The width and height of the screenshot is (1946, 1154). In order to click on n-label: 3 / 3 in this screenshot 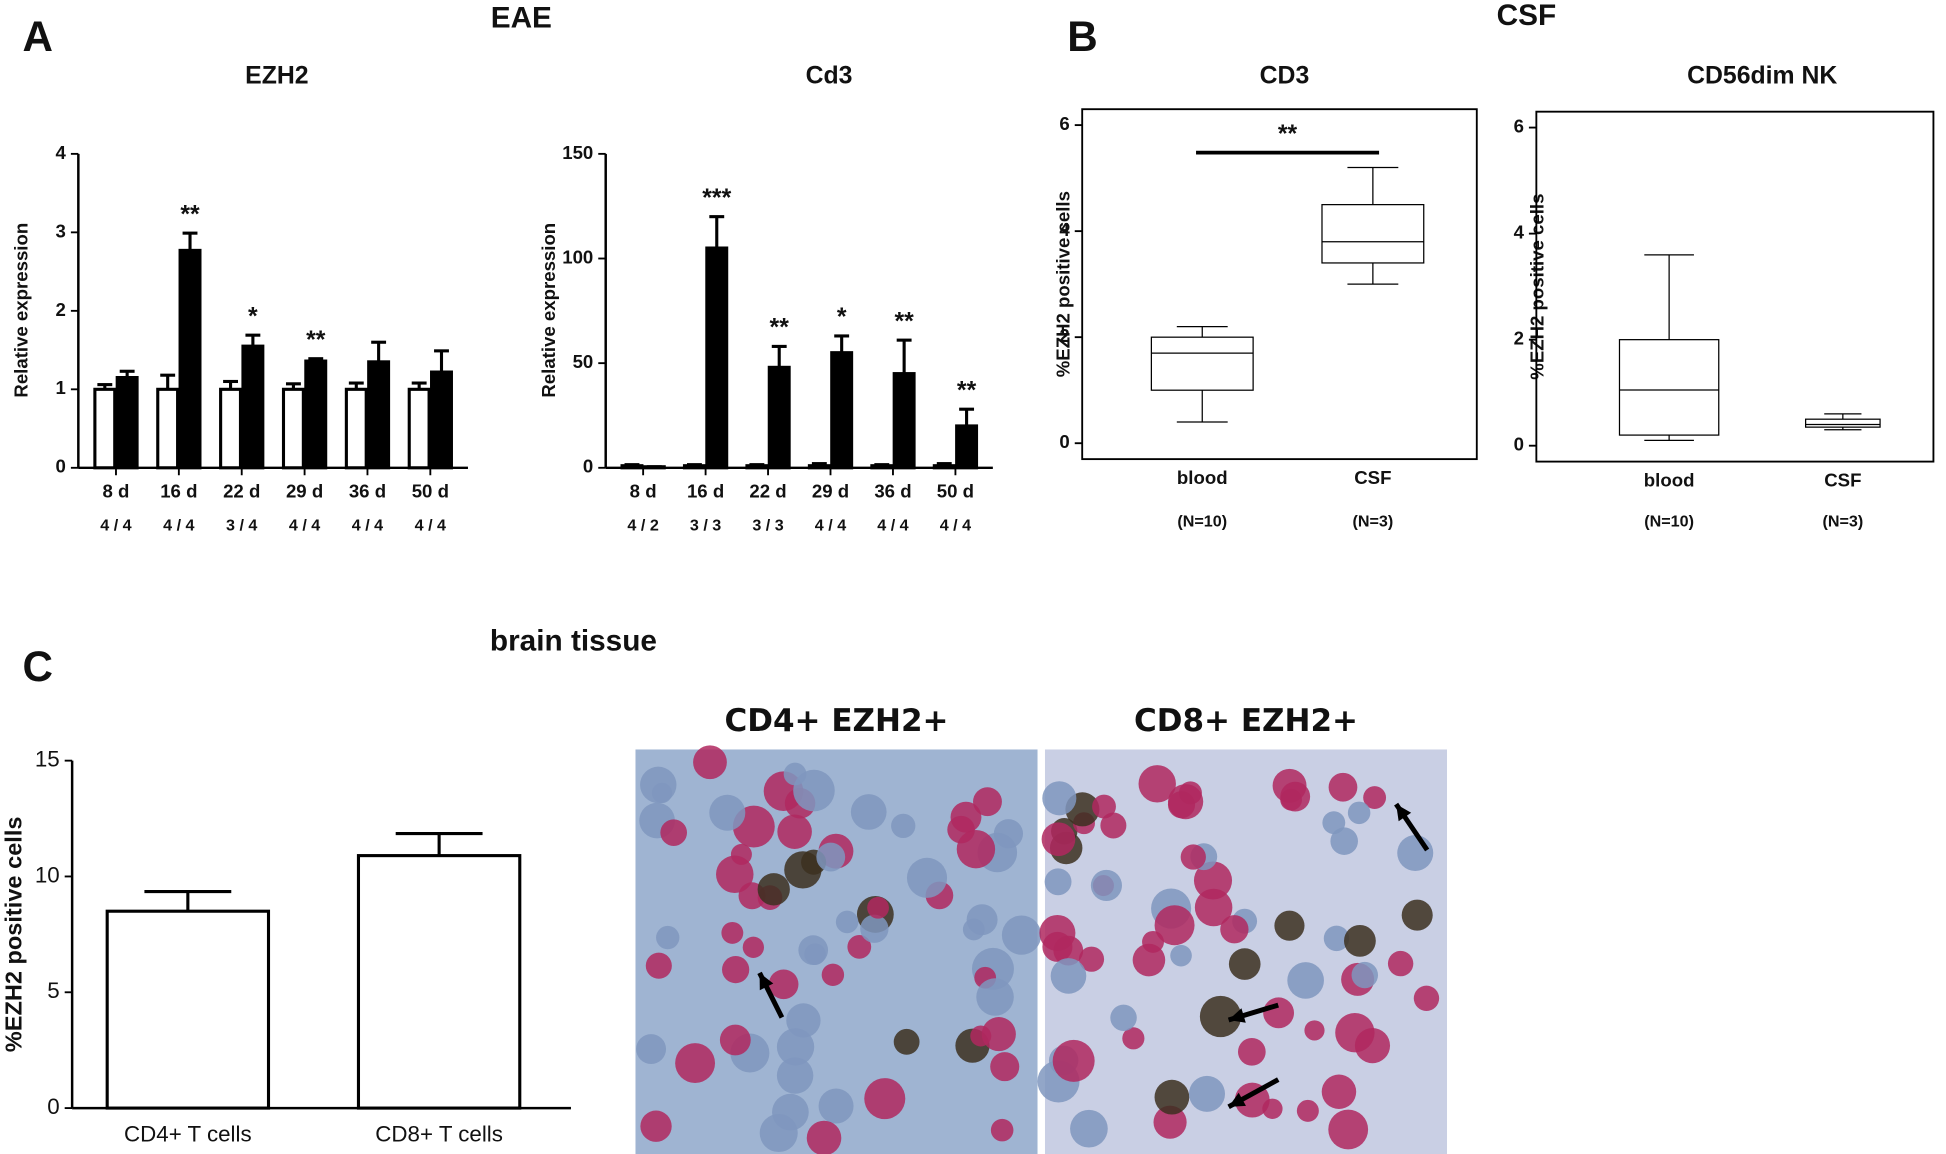, I will do `click(705, 525)`.